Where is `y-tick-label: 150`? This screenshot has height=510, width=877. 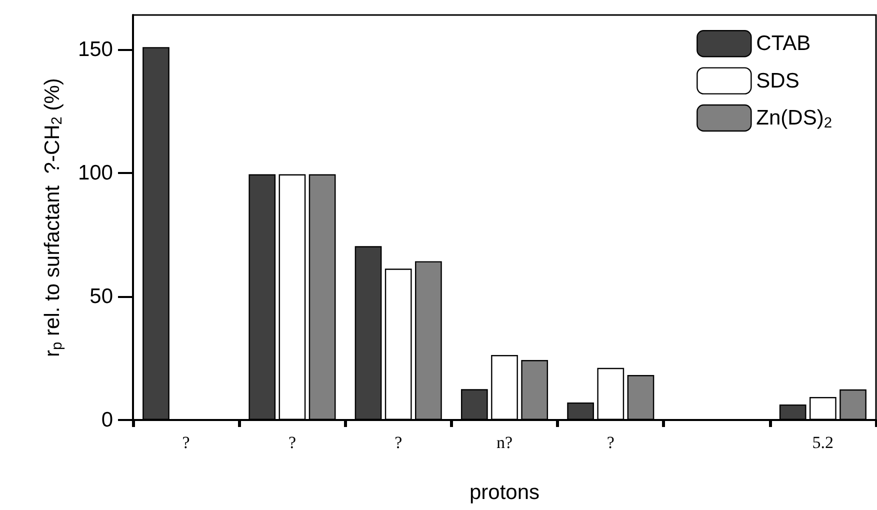
y-tick-label: 150 is located at coordinates (95, 50).